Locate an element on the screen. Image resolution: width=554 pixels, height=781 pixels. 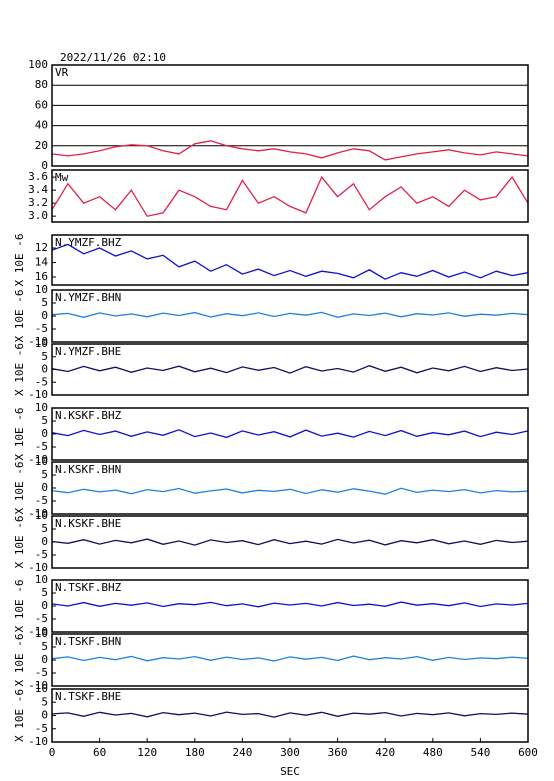
trace-label: N.KSKF.BHN is located at coordinates (88, 469).